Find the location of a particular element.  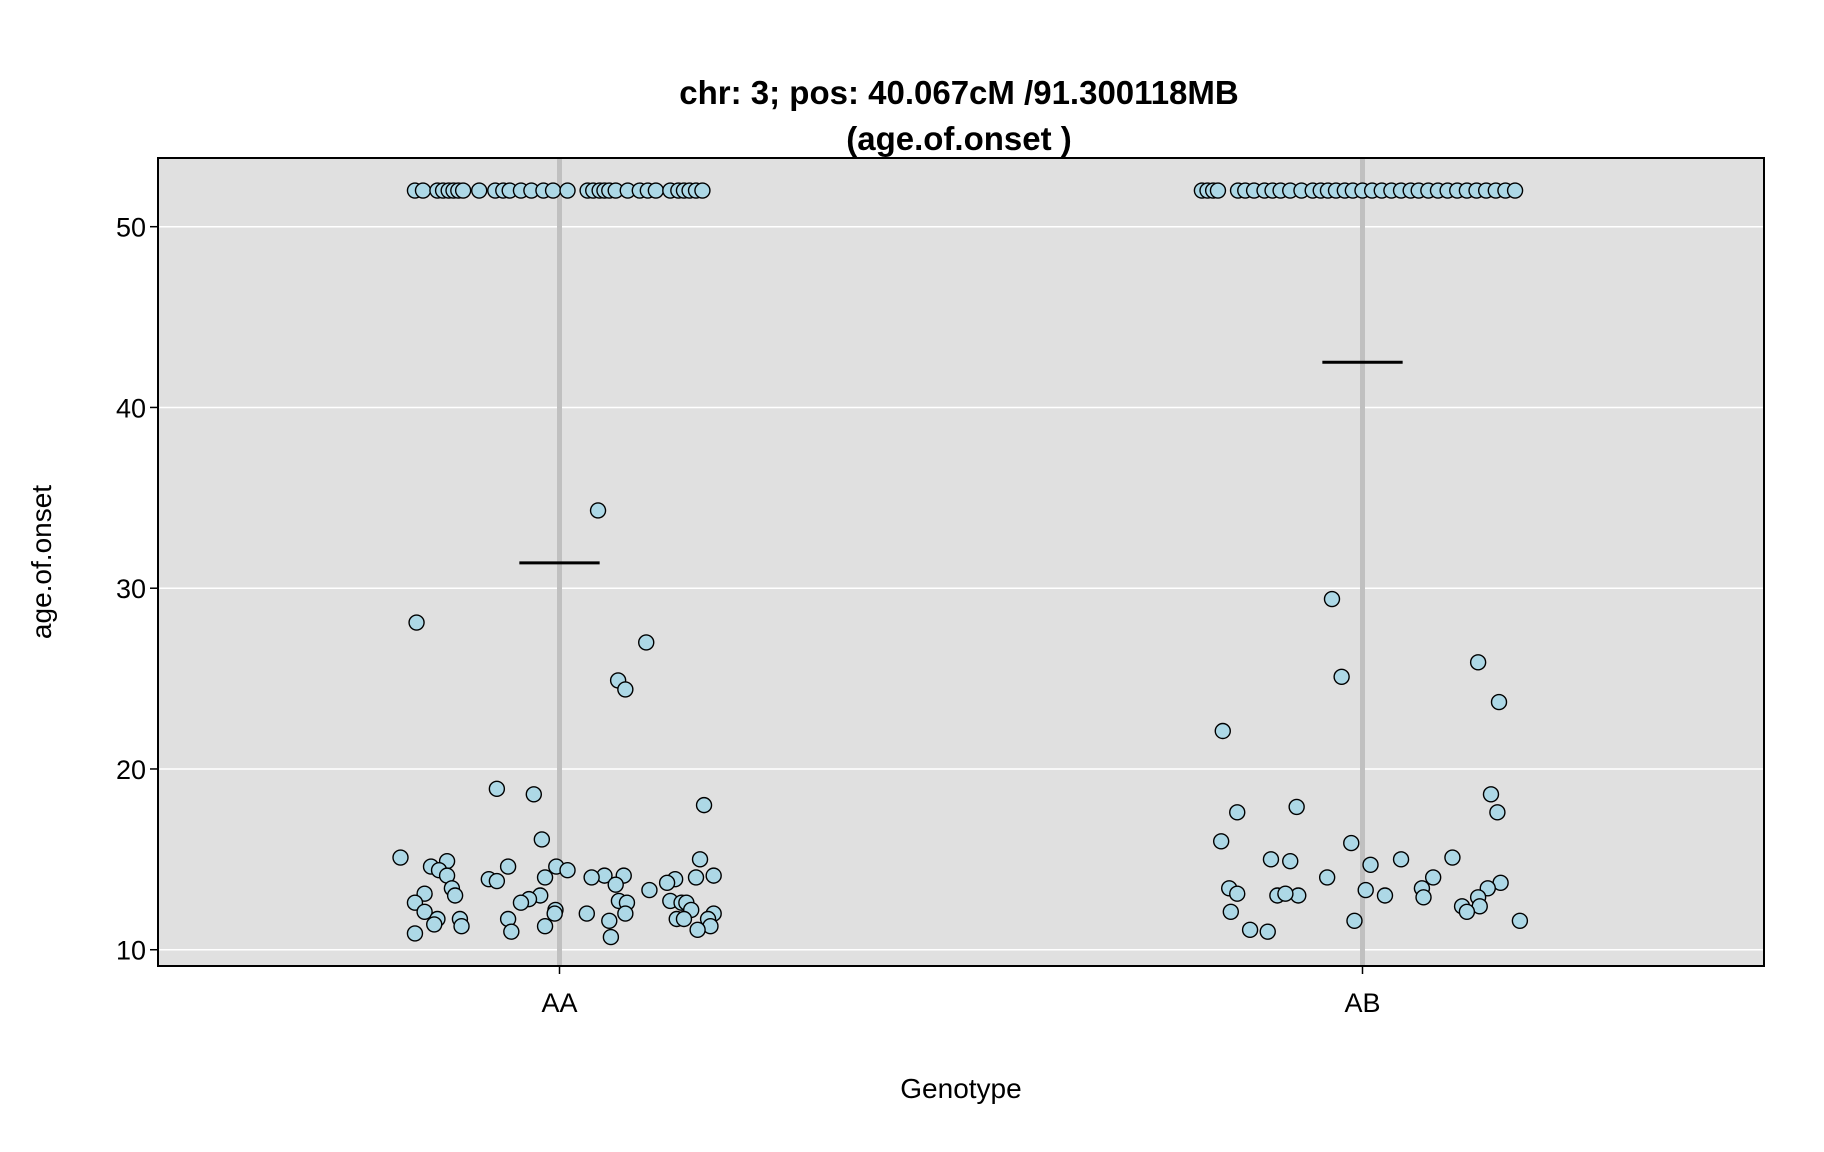

y-tick-label: 10 is located at coordinates (131, 951).